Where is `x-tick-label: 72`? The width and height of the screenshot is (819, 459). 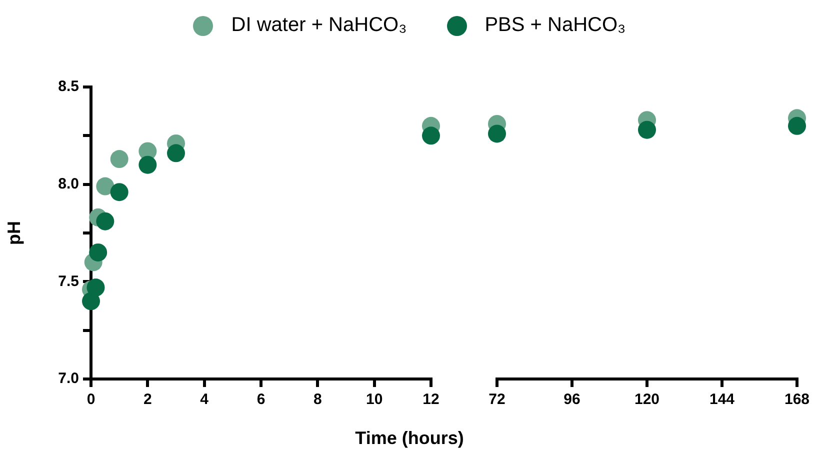 x-tick-label: 72 is located at coordinates (497, 399).